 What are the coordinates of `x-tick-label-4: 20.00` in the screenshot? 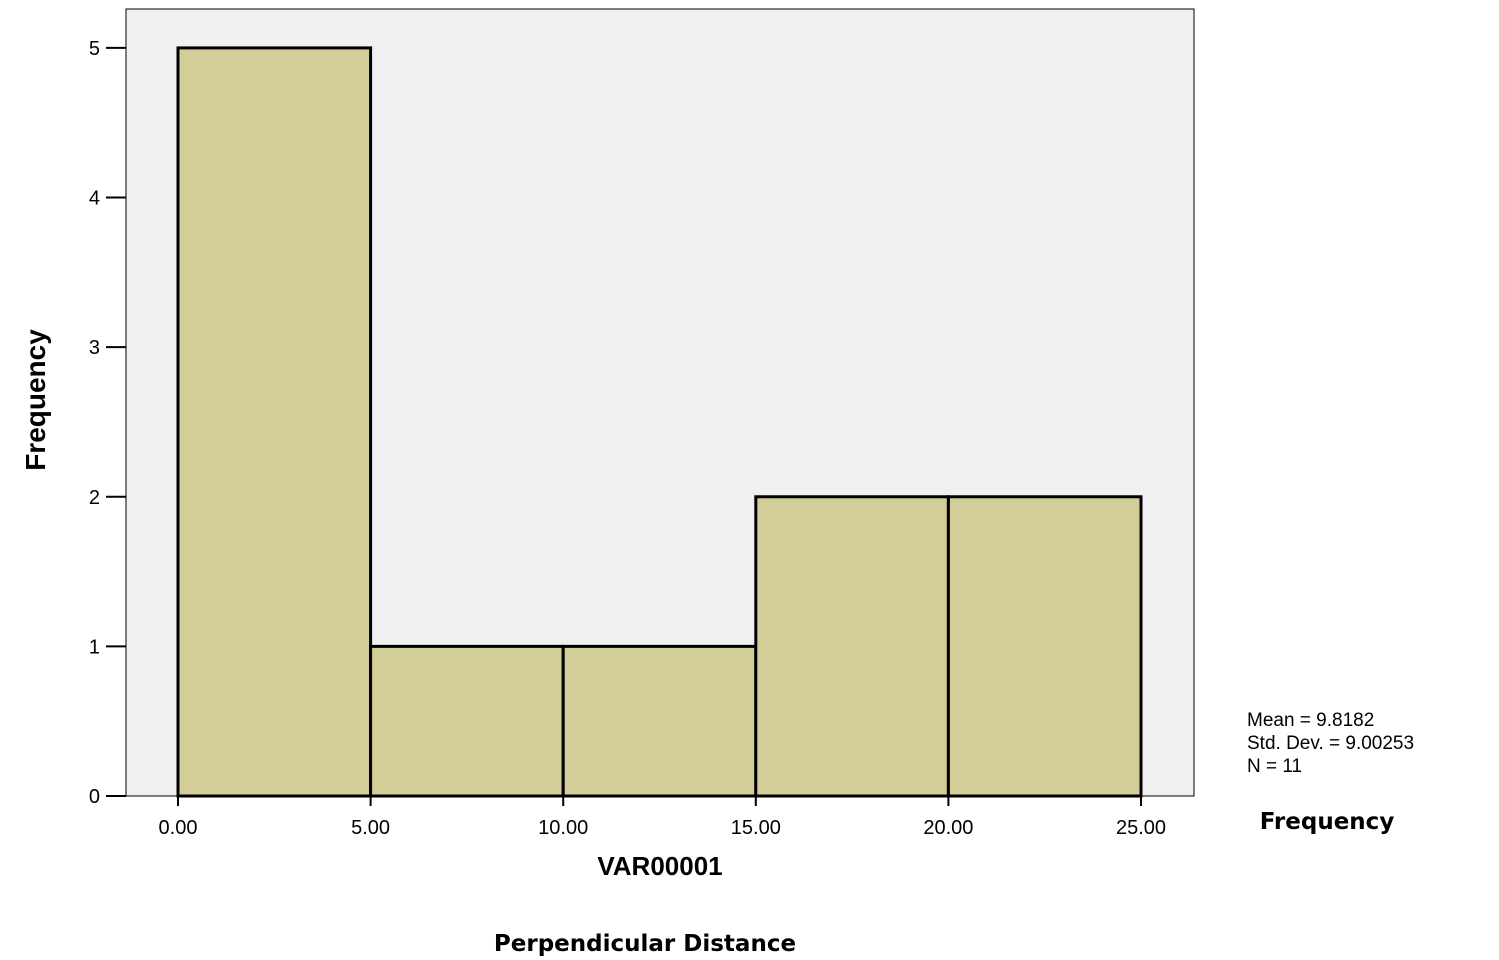 It's located at (948, 828).